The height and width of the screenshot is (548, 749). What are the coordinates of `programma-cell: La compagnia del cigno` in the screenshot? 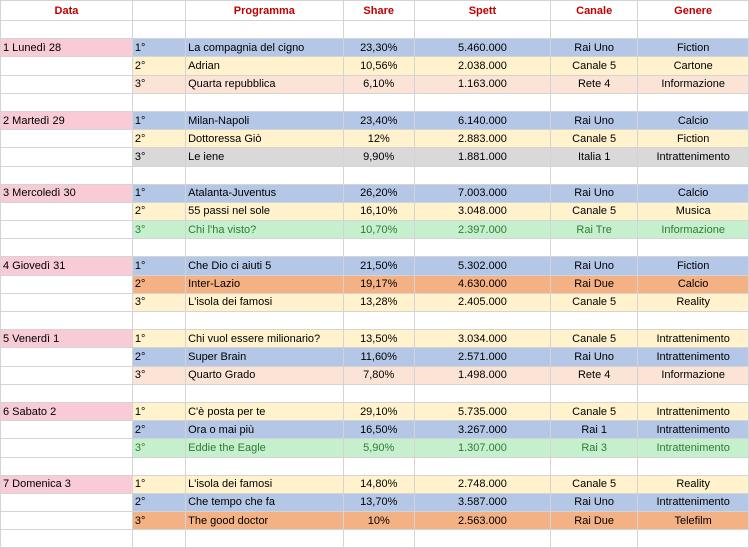 It's located at (264, 48).